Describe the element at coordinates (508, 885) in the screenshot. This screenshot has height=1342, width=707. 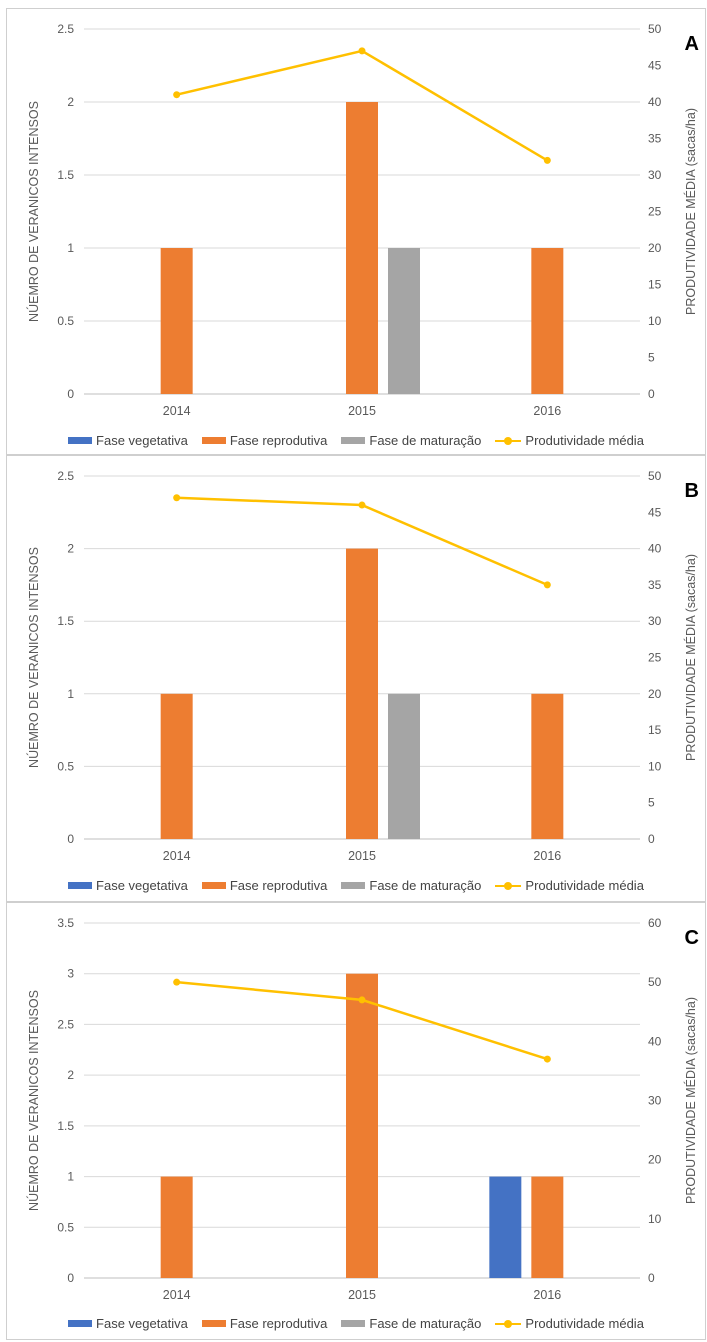
I see `swatch-produtividade` at that location.